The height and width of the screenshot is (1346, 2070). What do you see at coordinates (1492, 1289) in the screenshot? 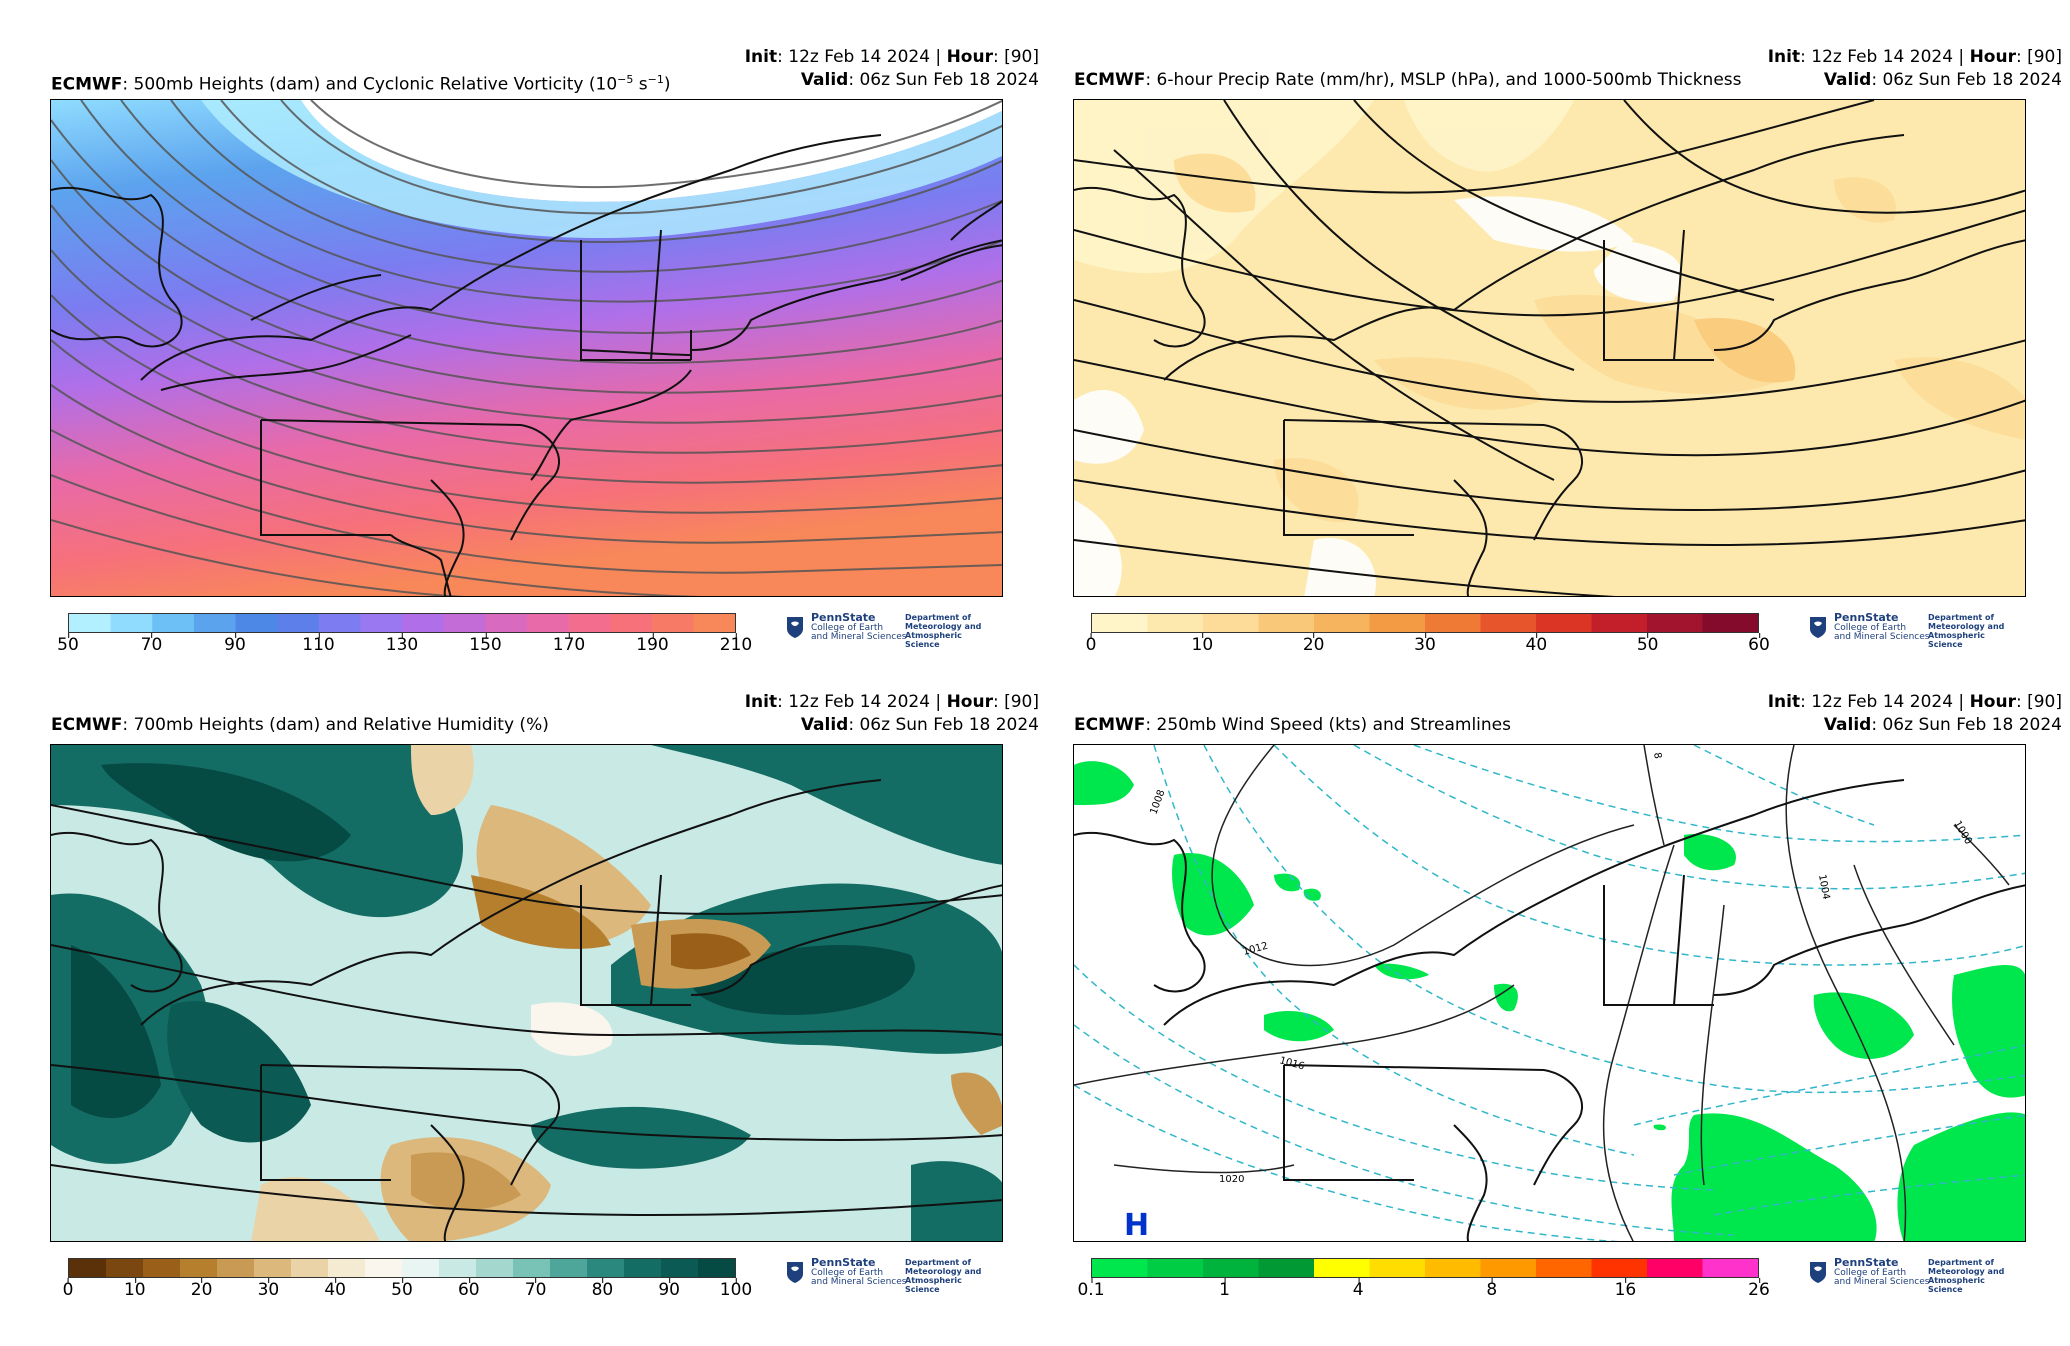
I see `colorbar-tick-label: 8` at bounding box center [1492, 1289].